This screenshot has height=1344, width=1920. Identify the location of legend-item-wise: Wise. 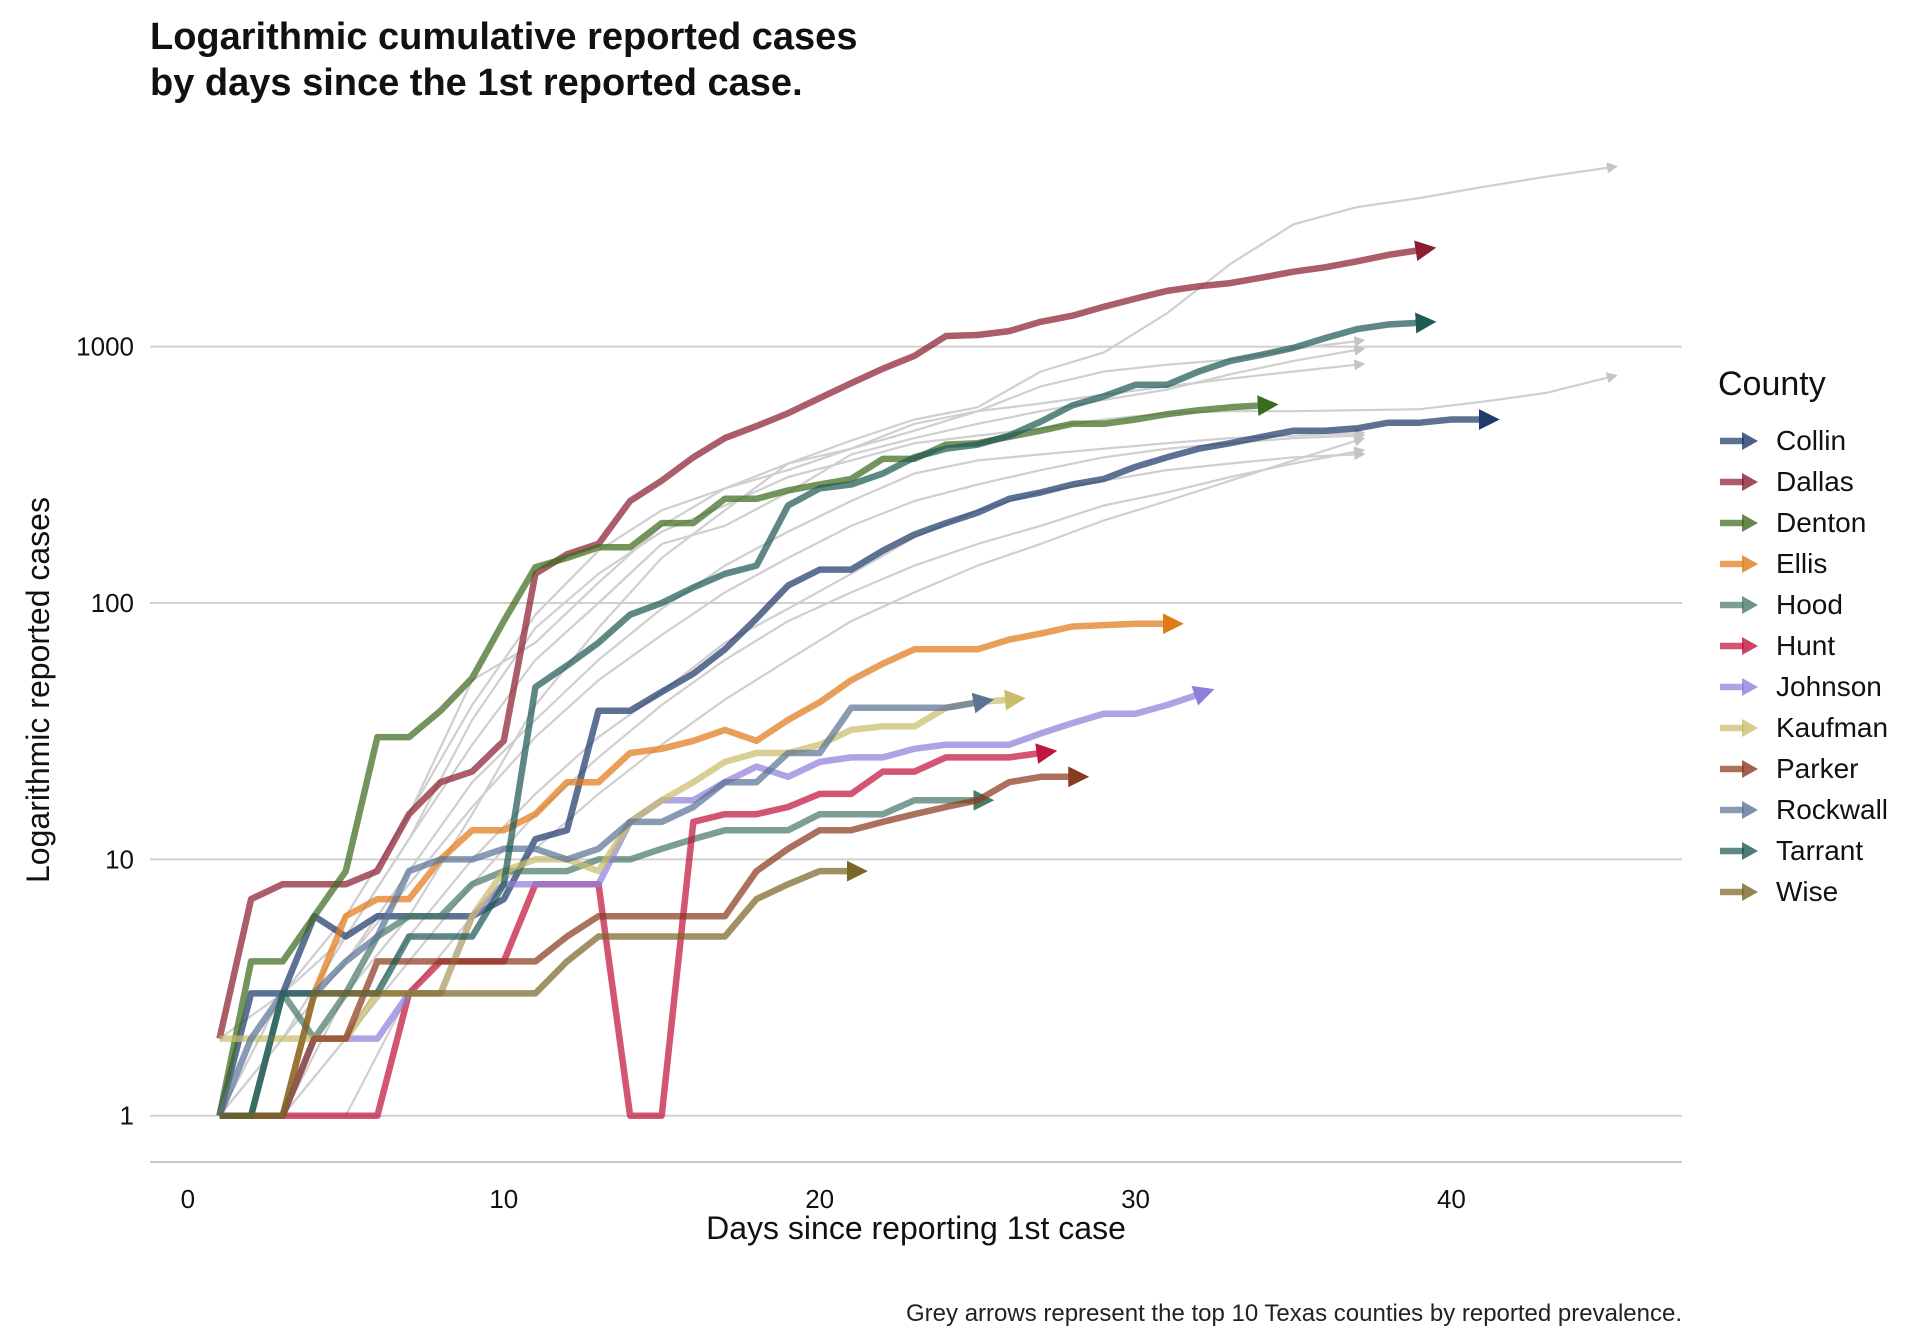
(1803, 891).